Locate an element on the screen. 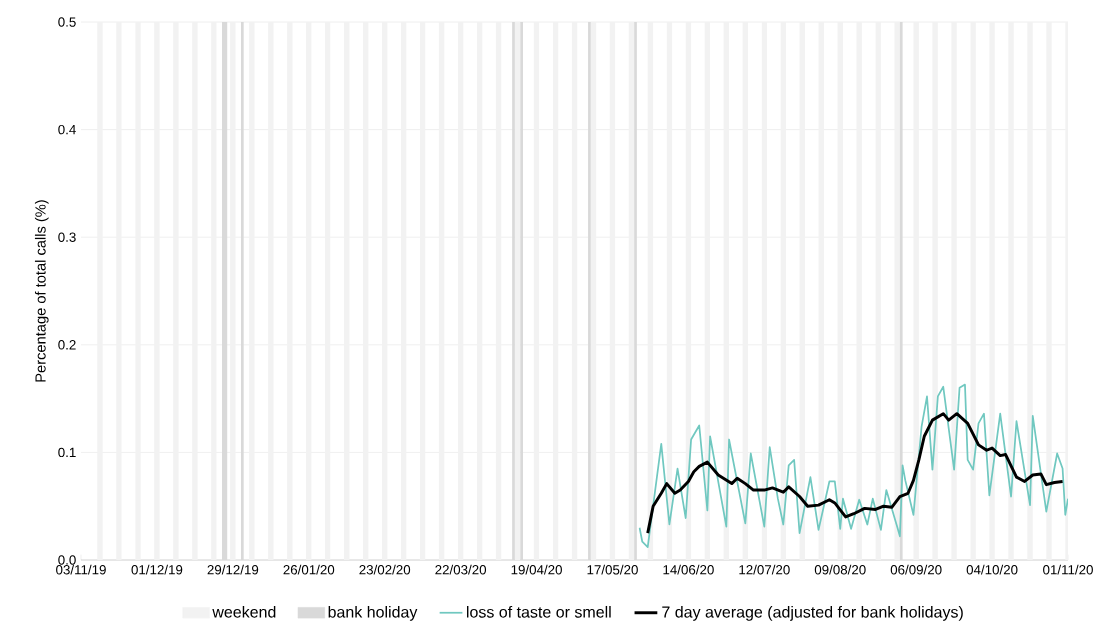 This screenshot has width=1111, height=625. legend-label: 7 day average (adjusted for bank holidays) is located at coordinates (812, 613).